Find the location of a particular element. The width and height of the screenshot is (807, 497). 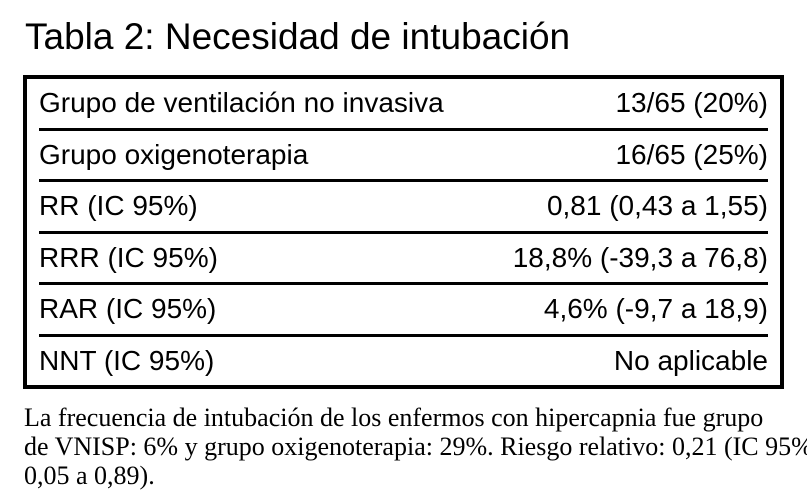

row-label: Grupo oxigenoterapia is located at coordinates (174, 154).